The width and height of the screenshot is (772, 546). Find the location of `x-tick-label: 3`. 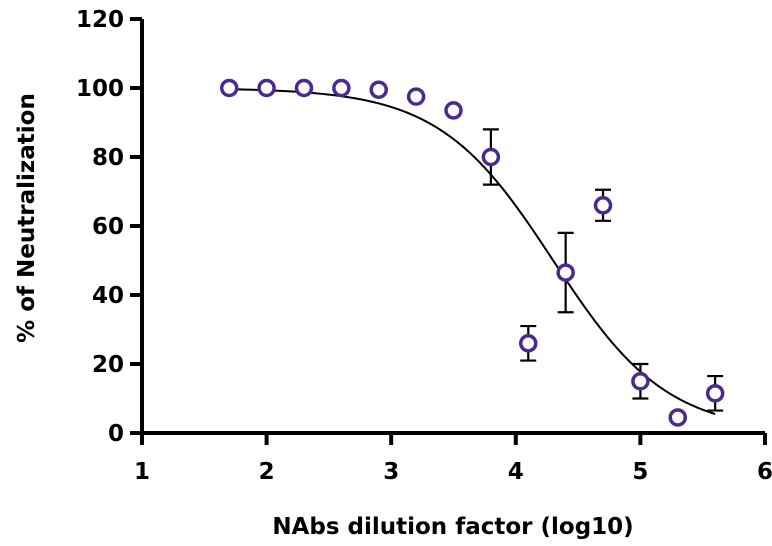

x-tick-label: 3 is located at coordinates (391, 472).